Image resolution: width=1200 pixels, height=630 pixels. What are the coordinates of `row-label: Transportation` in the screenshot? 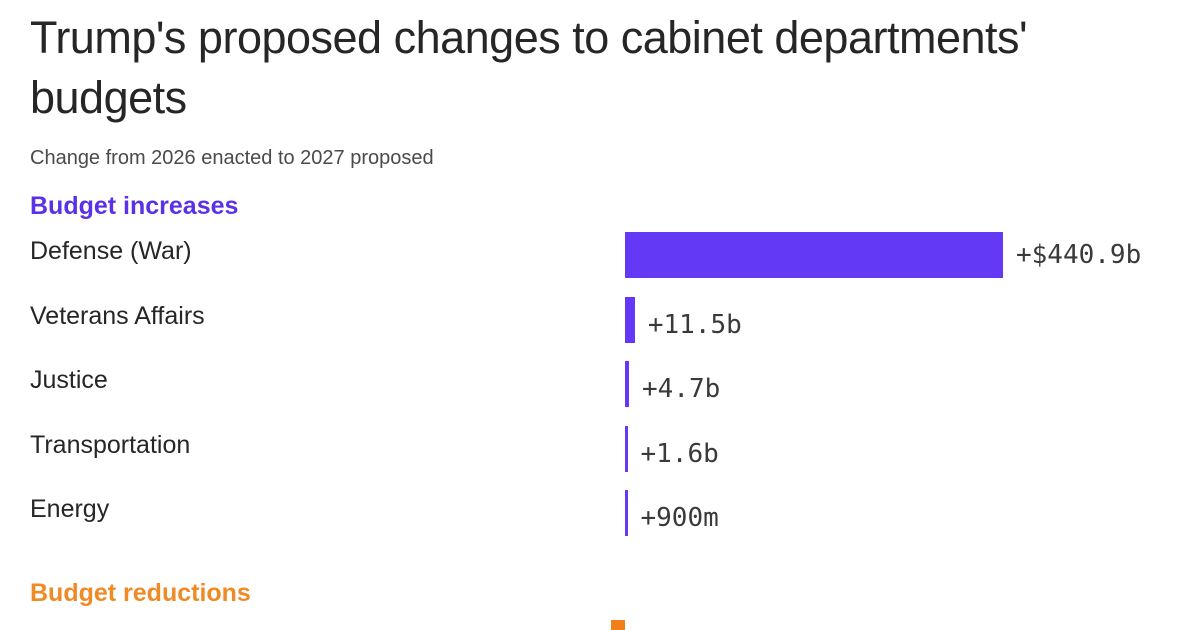 It's located at (110, 444).